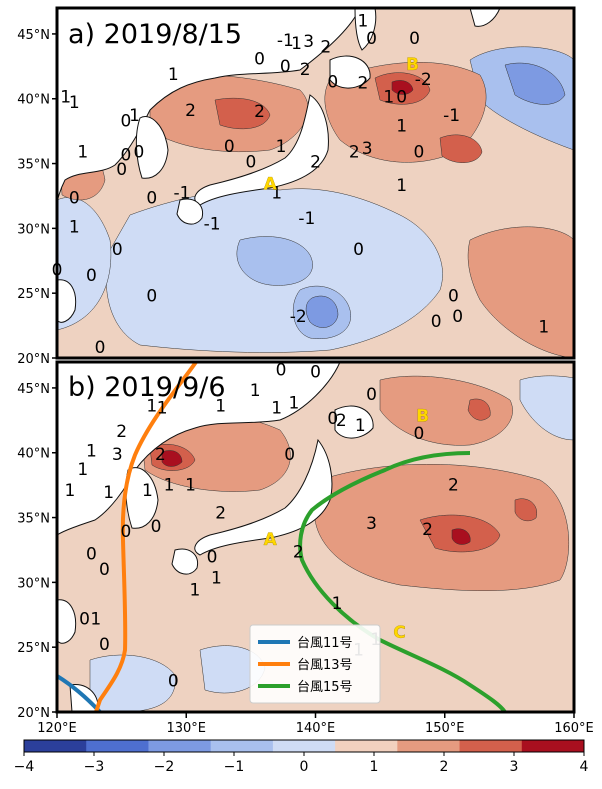 The height and width of the screenshot is (789, 602). Describe the element at coordinates (316, 728) in the screenshot. I see `lon-tick-label: 140°E` at that location.